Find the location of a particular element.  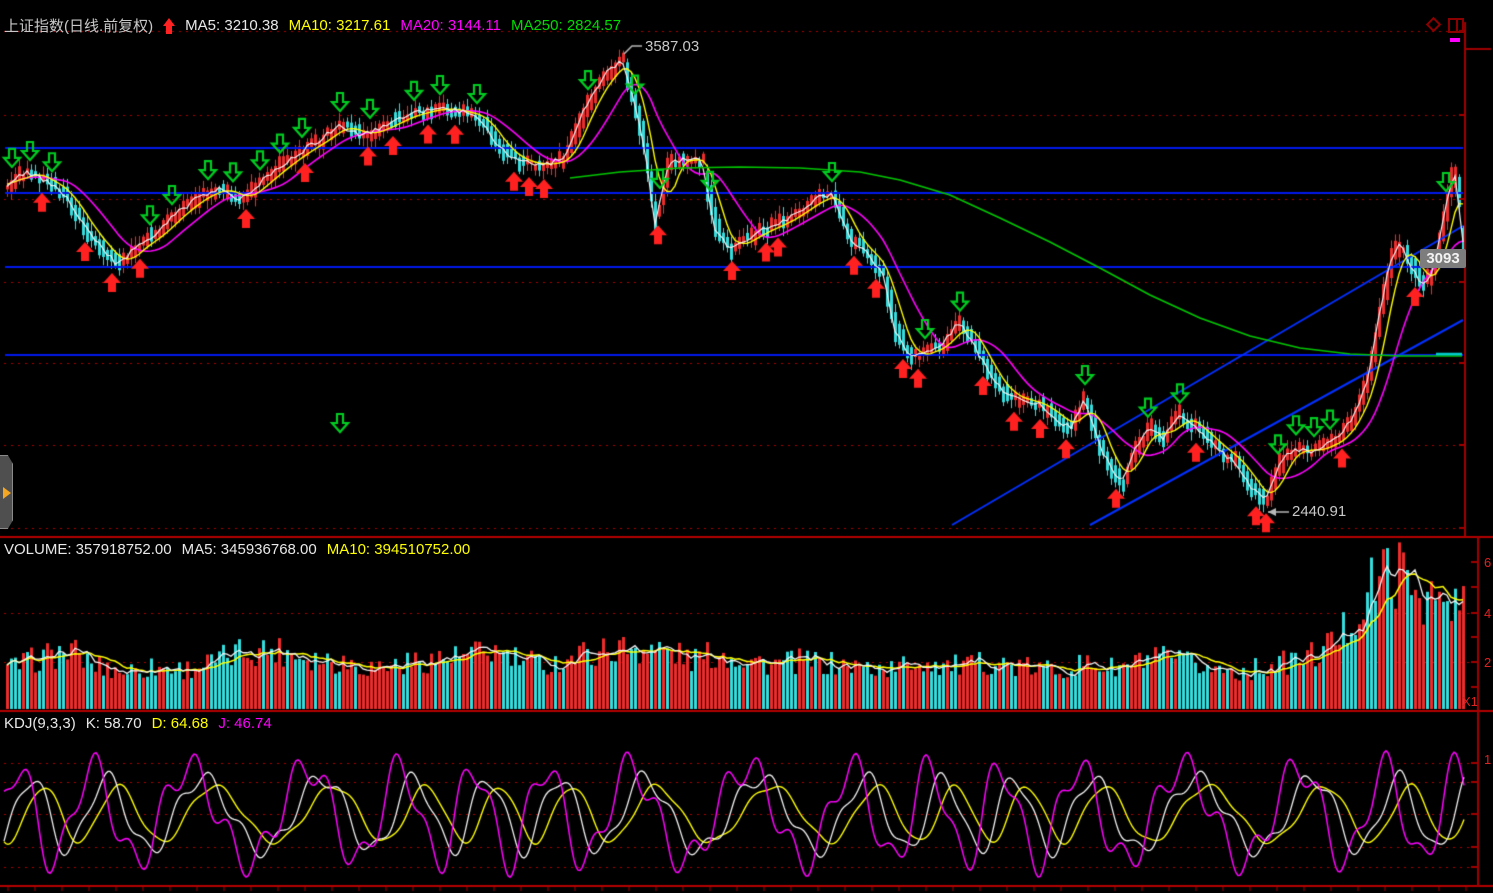

sidebar-expand-handle is located at coordinates (6, 492).